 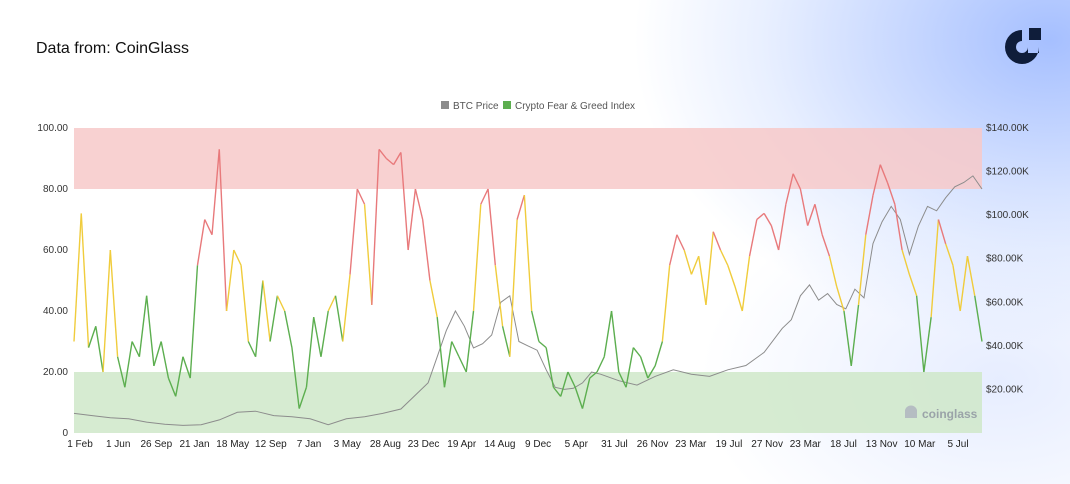 What do you see at coordinates (195, 444) in the screenshot?
I see `x-tick-label: 21 Jan` at bounding box center [195, 444].